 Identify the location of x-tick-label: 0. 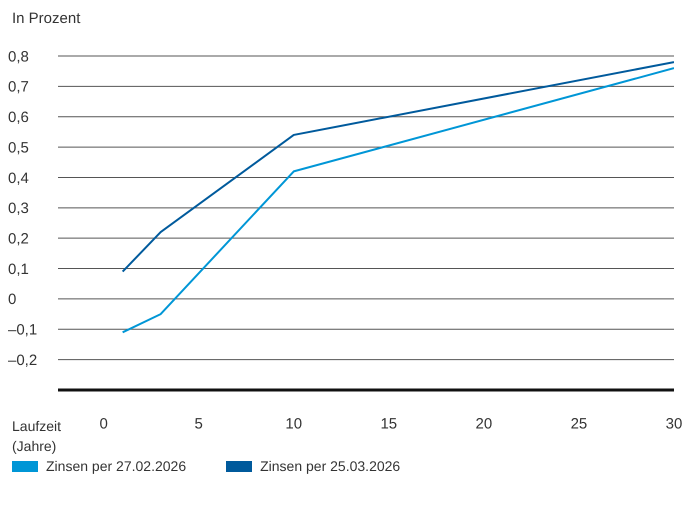
(103, 424).